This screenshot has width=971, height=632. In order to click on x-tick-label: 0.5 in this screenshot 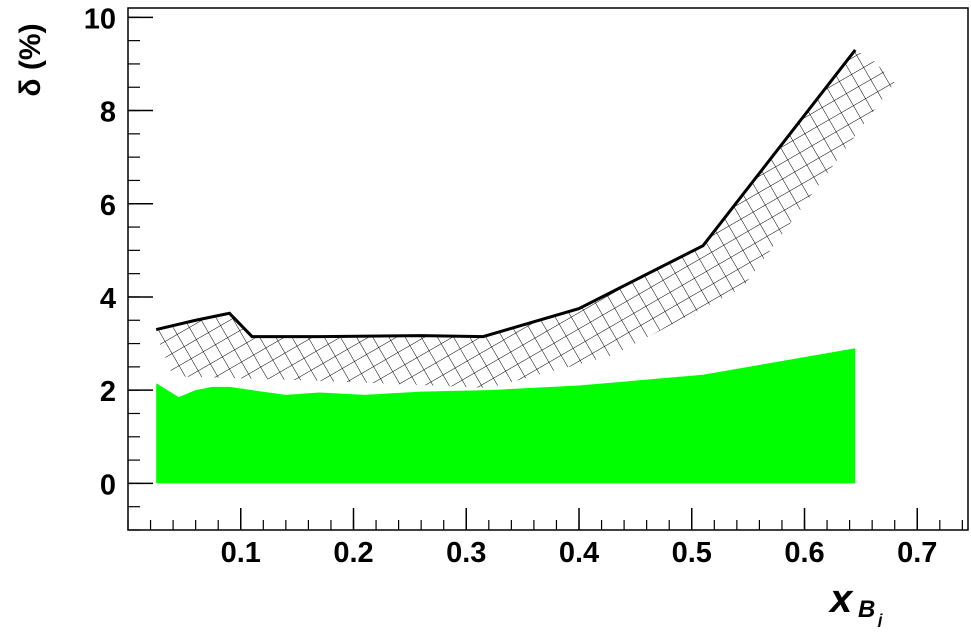, I will do `click(692, 553)`.